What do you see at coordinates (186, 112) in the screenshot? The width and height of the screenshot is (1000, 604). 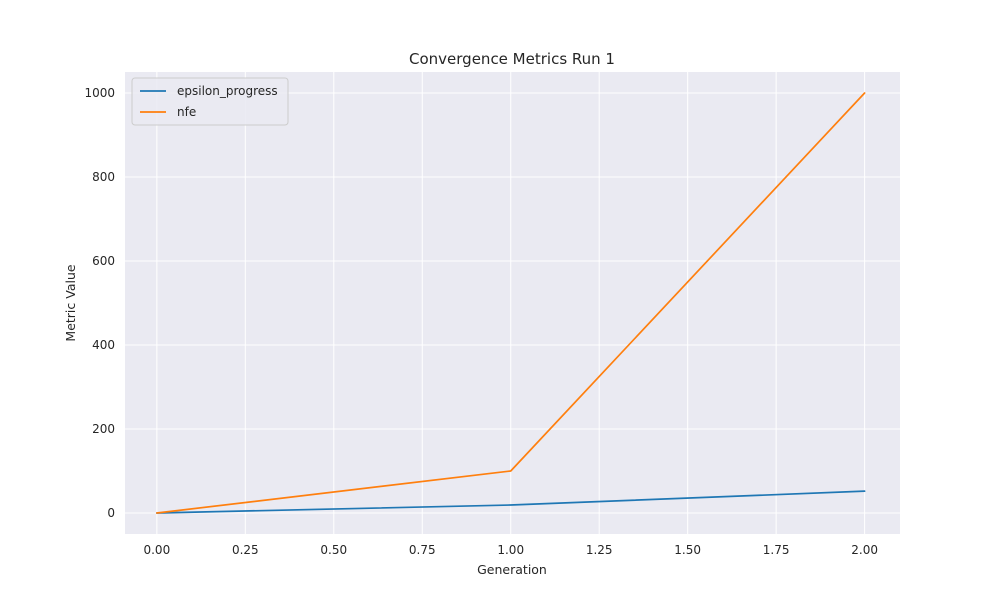 I see `legend-label-nfe: nfe` at bounding box center [186, 112].